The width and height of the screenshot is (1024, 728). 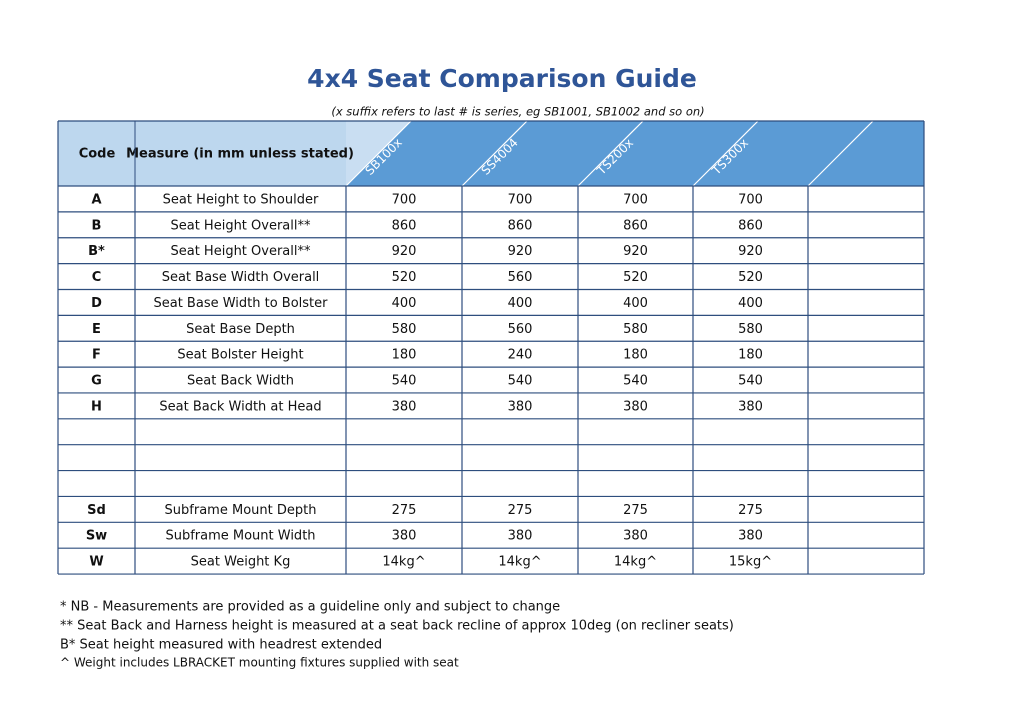 I want to click on row-code: C, so click(x=97, y=277).